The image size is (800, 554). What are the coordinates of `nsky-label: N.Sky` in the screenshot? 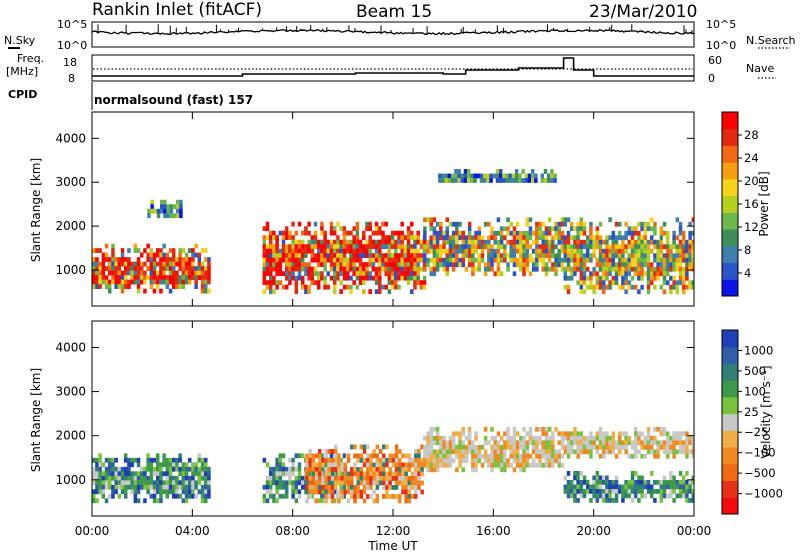 It's located at (20, 40).